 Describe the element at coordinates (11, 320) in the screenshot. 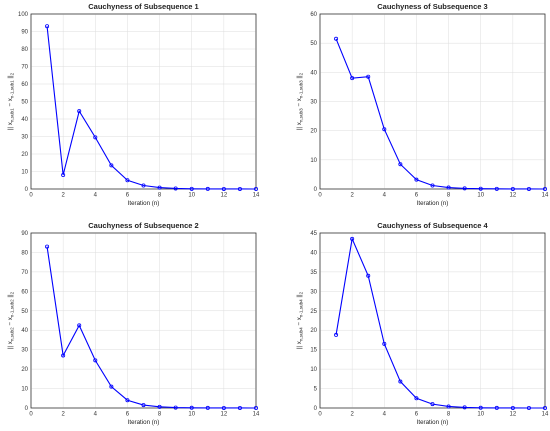

I see `y-axis-label: || xn,sub2 − xn-1,sub2 ||2` at that location.